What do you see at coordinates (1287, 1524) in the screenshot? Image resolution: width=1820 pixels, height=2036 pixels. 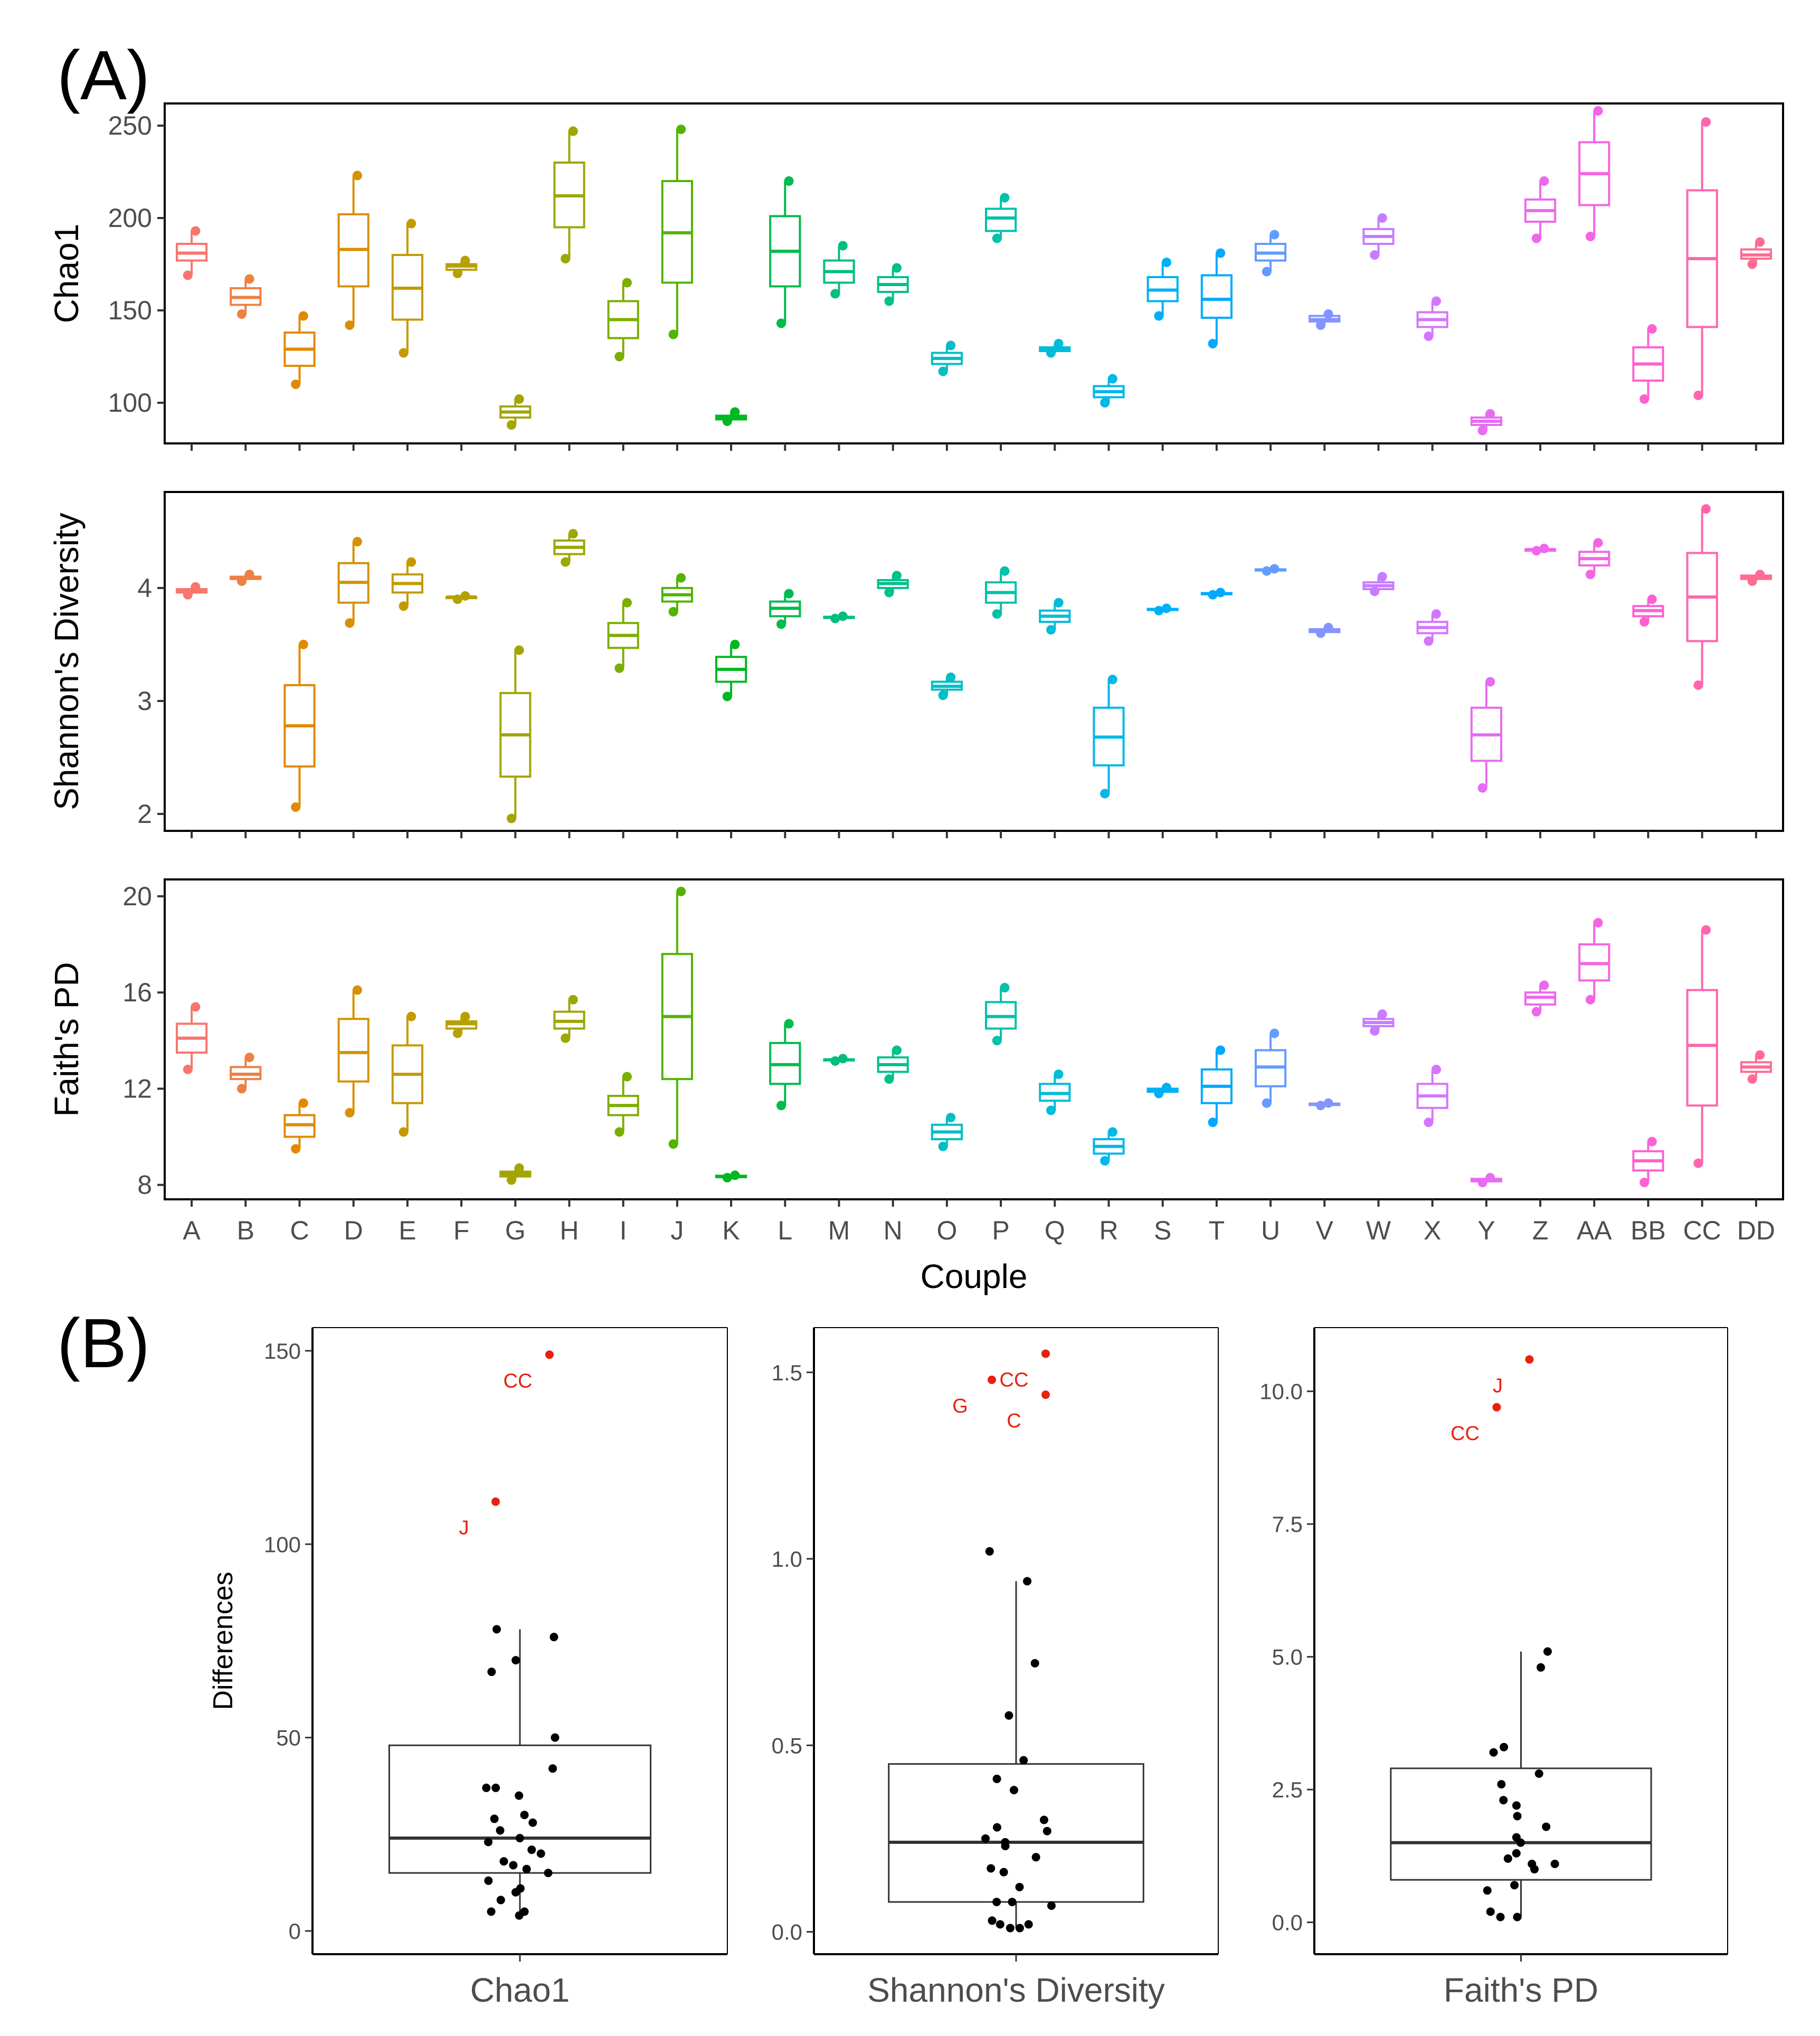 I see `y-tick-label: 7.5` at bounding box center [1287, 1524].